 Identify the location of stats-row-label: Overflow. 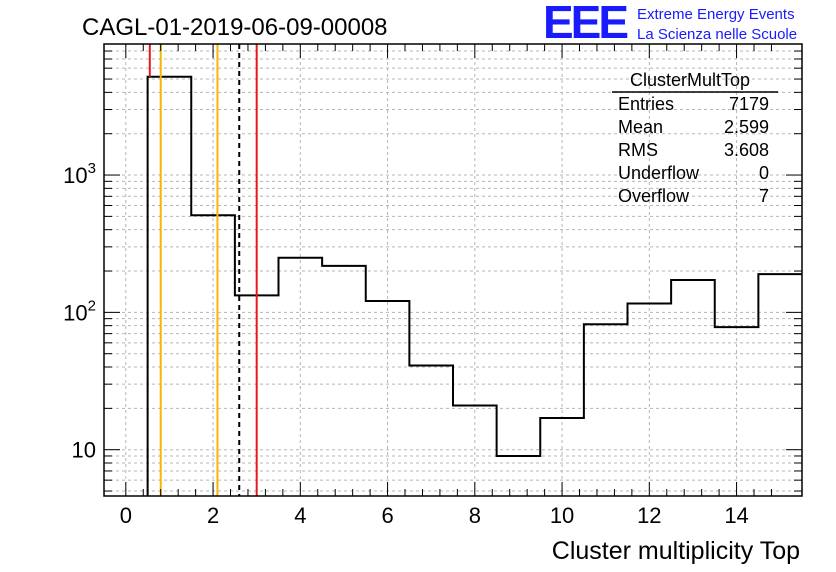
(654, 196).